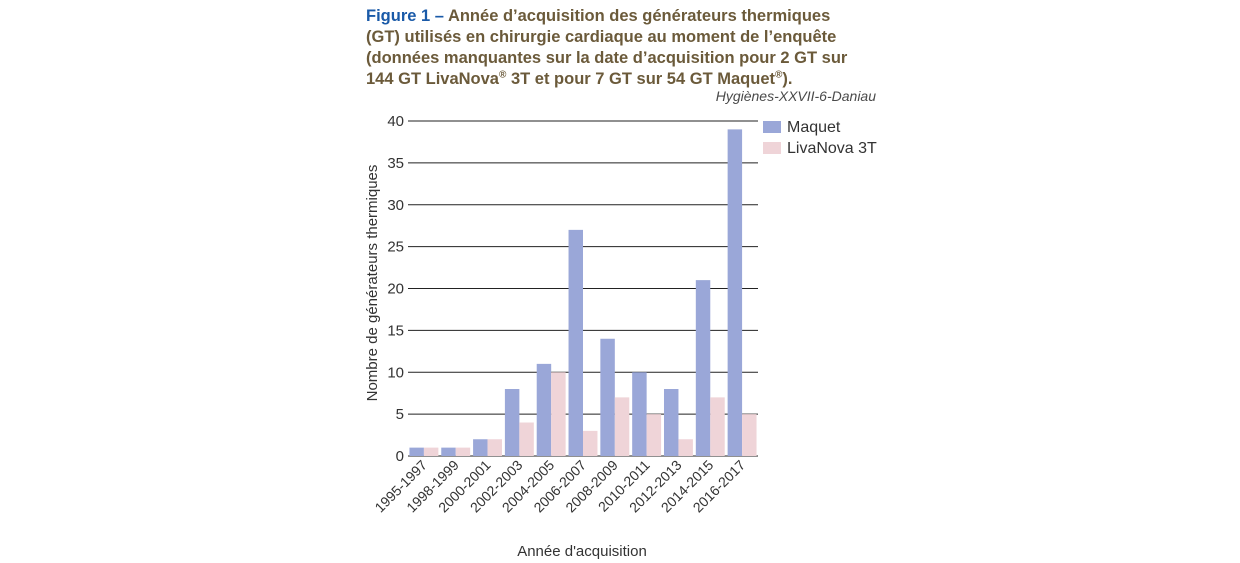 The image size is (1240, 563). Describe the element at coordinates (703, 368) in the screenshot. I see `bar-maquet-2014-2015` at that location.